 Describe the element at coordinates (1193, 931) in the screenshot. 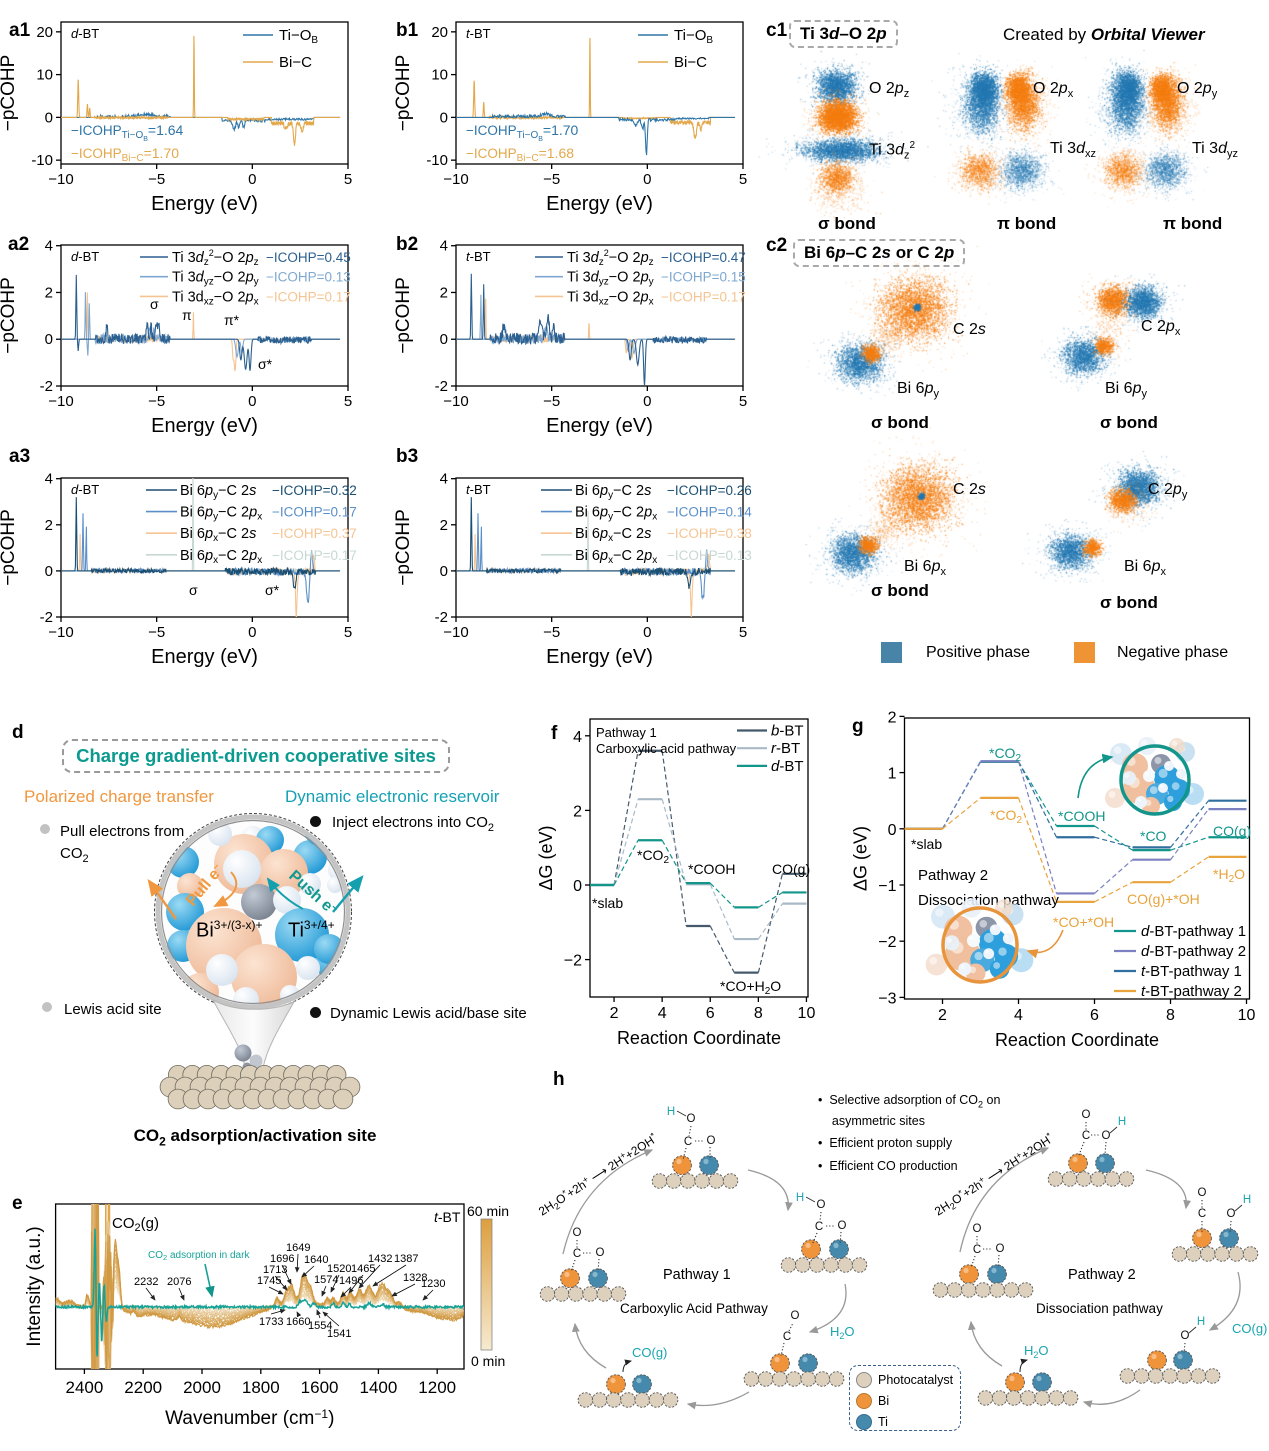

I see `svg-text: d-BT-pathway 1` at that location.